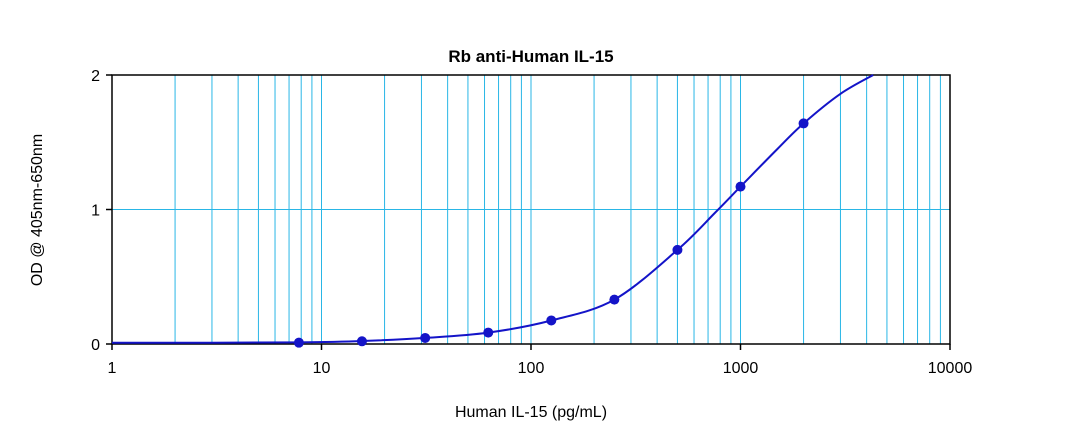 The image size is (1080, 433). Describe the element at coordinates (112, 368) in the screenshot. I see `x-tick-label: 1` at that location.